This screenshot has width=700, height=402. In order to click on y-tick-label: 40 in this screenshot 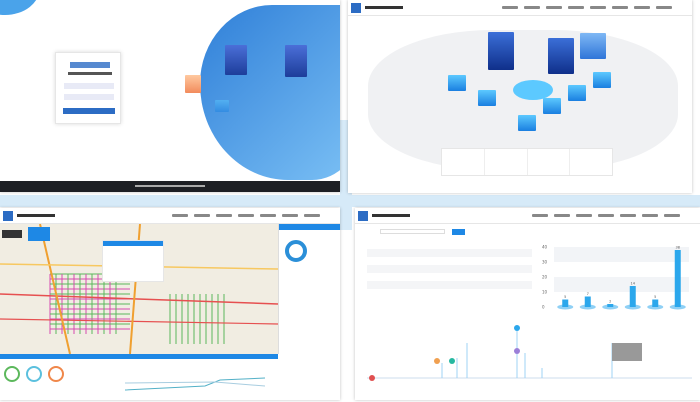, I will do `click(545, 247)`.